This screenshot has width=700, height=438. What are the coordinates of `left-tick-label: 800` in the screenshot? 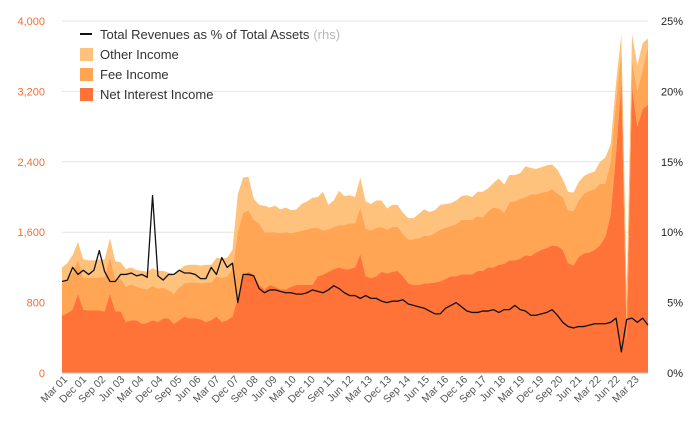 It's located at (36, 304).